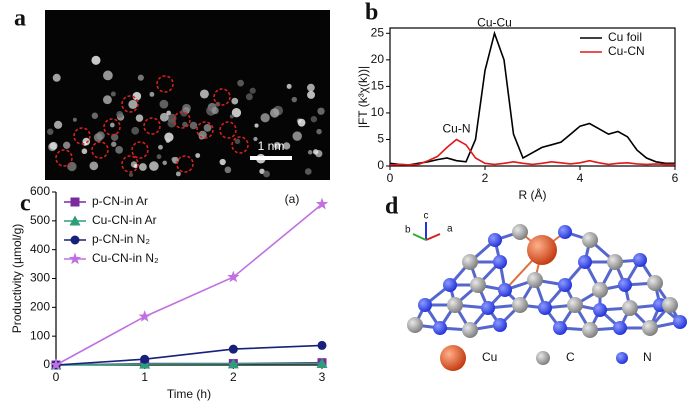 The width and height of the screenshot is (692, 407). I want to click on y-axis-label: Productivity (µmol/g), so click(17, 279).